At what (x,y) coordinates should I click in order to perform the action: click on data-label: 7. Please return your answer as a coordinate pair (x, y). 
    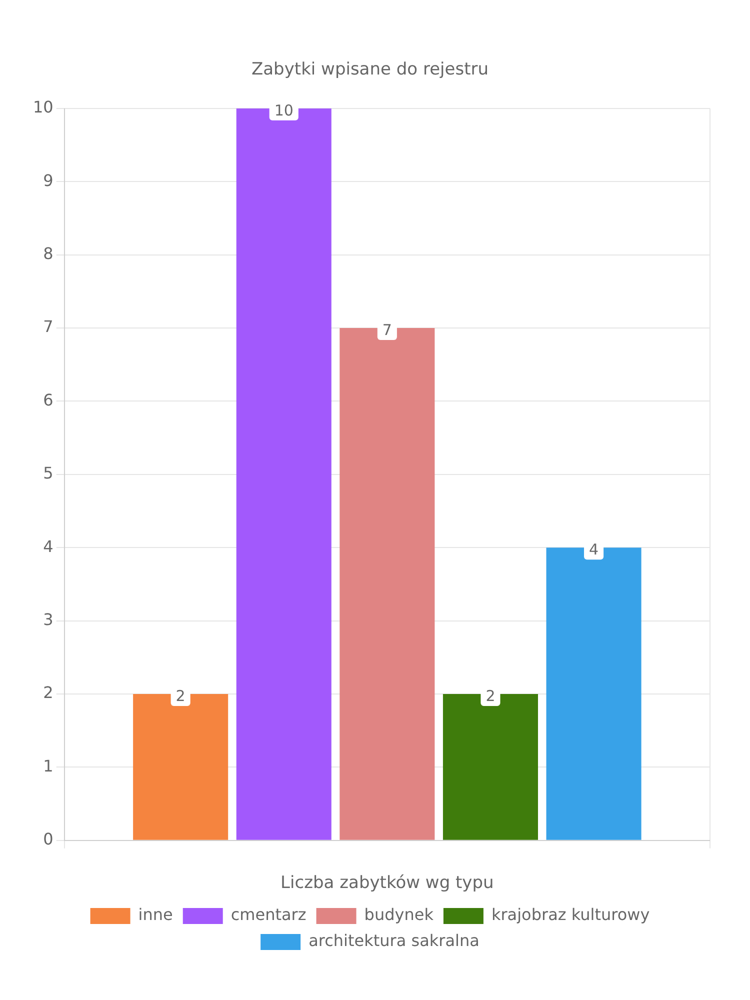
    Looking at the image, I should click on (387, 329).